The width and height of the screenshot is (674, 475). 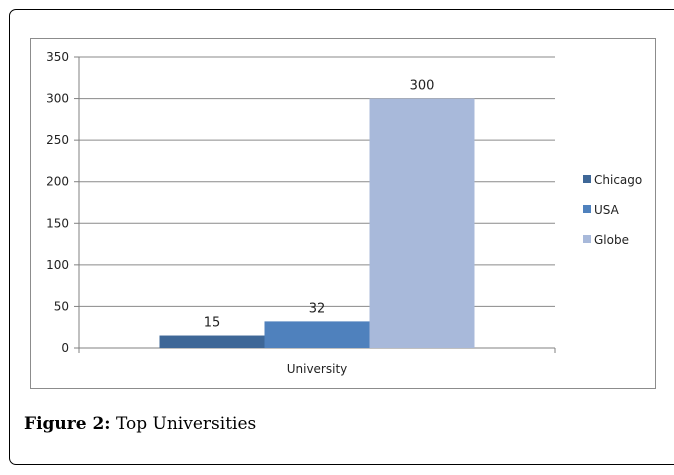 What do you see at coordinates (607, 210) in the screenshot?
I see `legend-label: USA` at bounding box center [607, 210].